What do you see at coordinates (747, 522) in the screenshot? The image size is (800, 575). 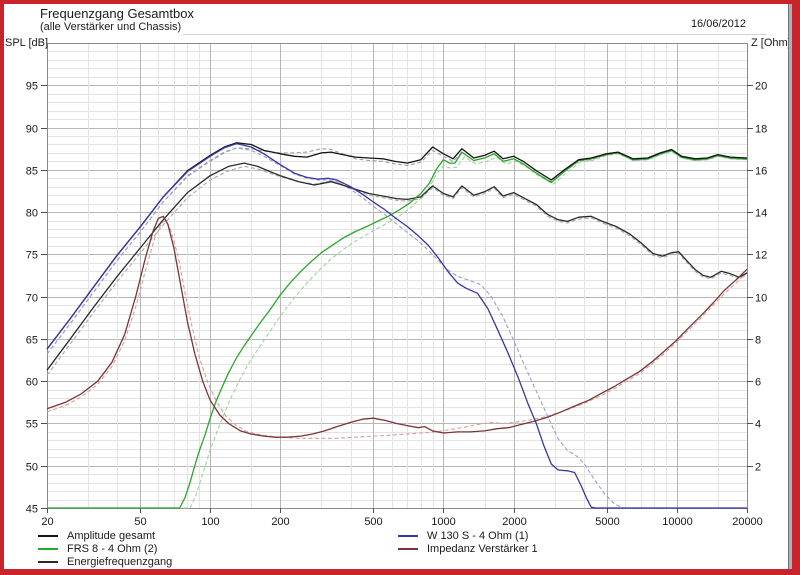 I see `svg-text: 20000` at bounding box center [747, 522].